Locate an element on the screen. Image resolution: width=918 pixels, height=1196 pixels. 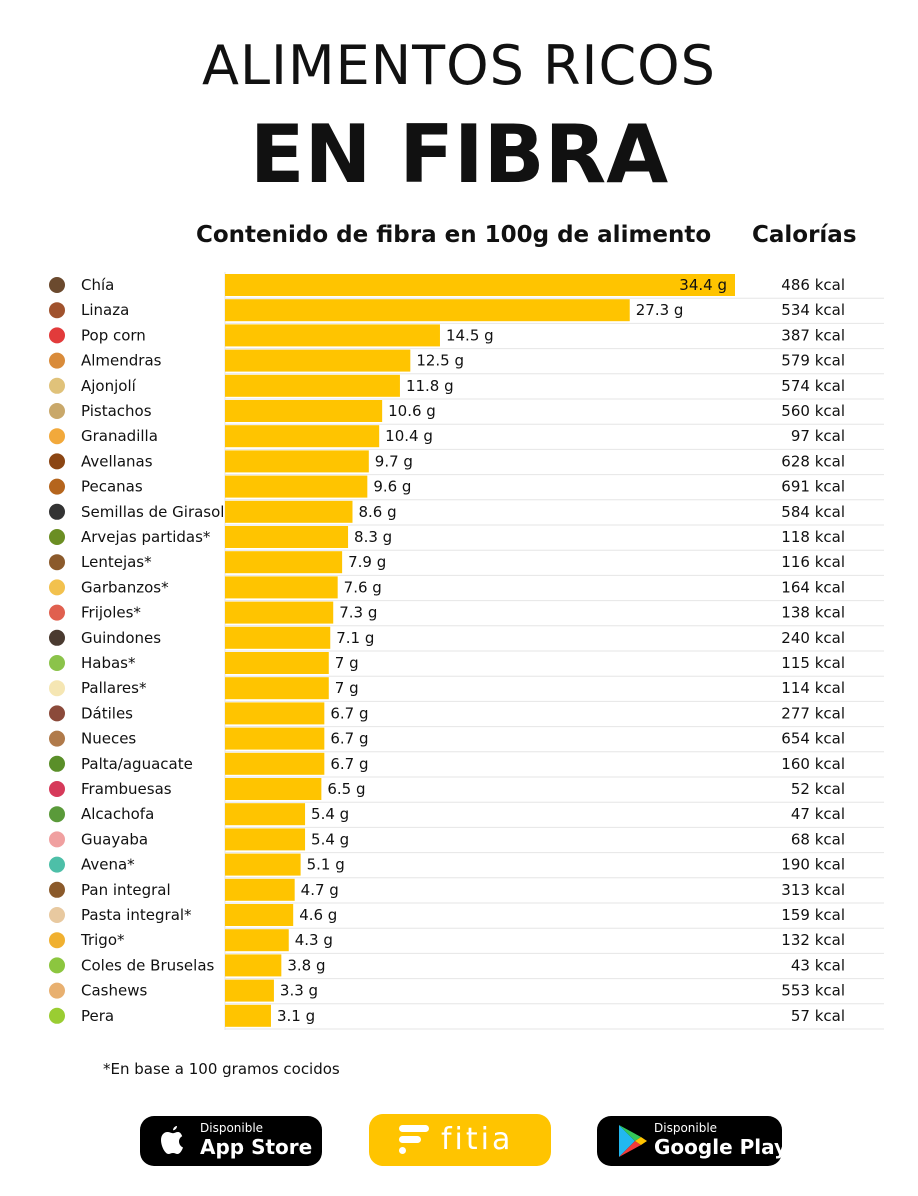
calories-label: 116 kcal is located at coordinates (813, 562).